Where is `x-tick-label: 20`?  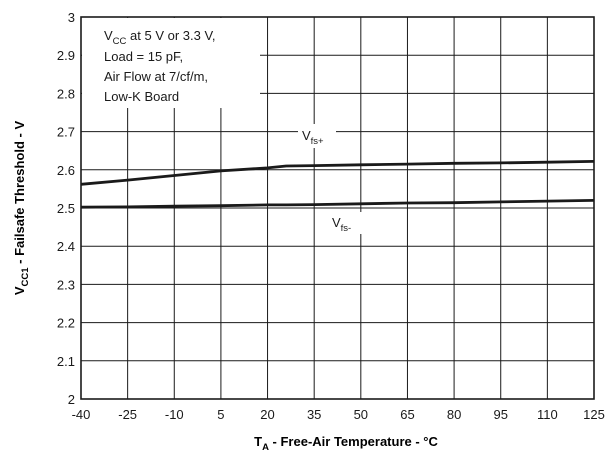
x-tick-label: 20 is located at coordinates (267, 414).